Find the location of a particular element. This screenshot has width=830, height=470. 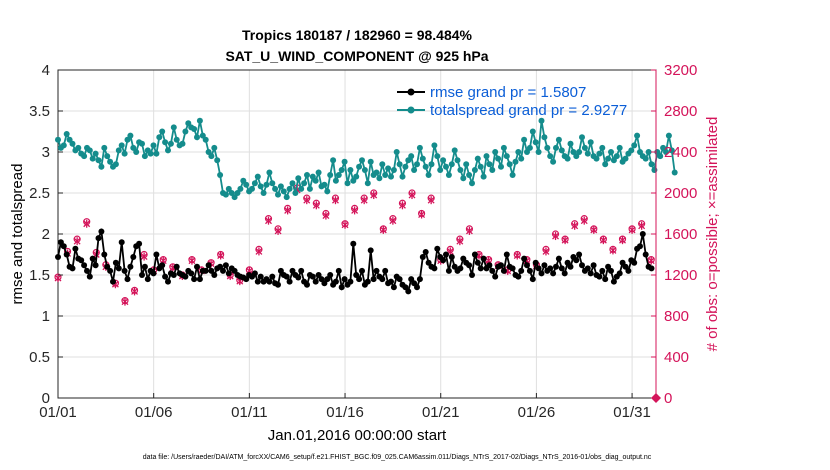

y-axis-label-right: # of obs: o=possible; ×=assimilated is located at coordinates (712, 234).